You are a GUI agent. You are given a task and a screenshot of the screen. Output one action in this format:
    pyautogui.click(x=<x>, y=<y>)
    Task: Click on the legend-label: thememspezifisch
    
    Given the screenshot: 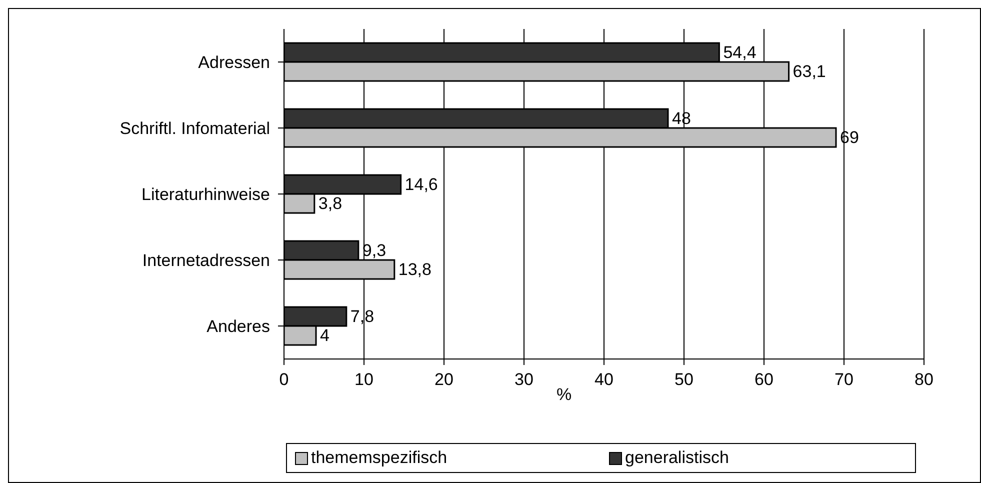 What is the action you would take?
    pyautogui.click(x=379, y=458)
    